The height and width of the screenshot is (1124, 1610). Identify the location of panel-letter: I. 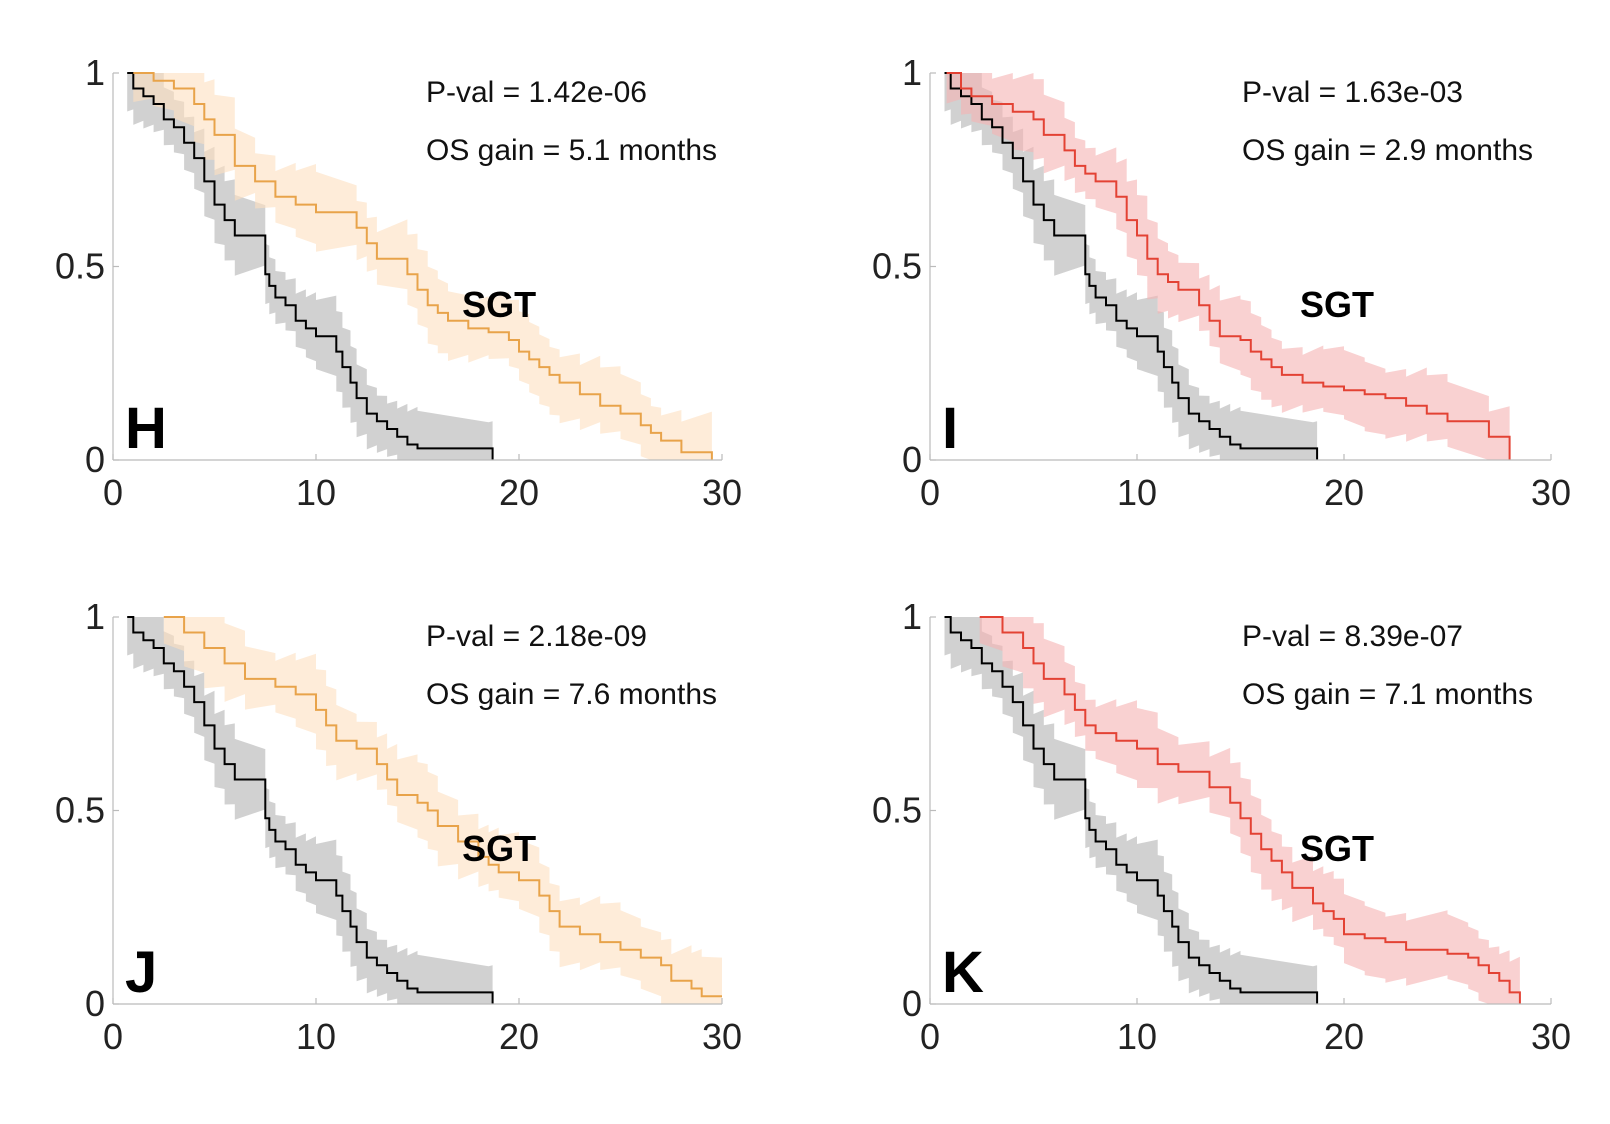
(950, 428).